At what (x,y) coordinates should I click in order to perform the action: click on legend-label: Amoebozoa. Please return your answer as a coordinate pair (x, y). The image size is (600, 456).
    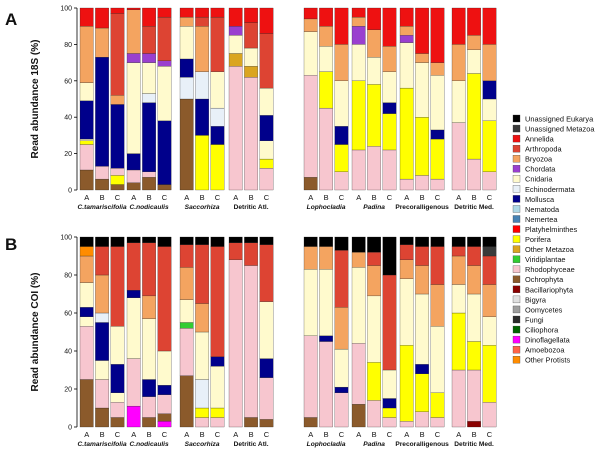
    Looking at the image, I should click on (545, 350).